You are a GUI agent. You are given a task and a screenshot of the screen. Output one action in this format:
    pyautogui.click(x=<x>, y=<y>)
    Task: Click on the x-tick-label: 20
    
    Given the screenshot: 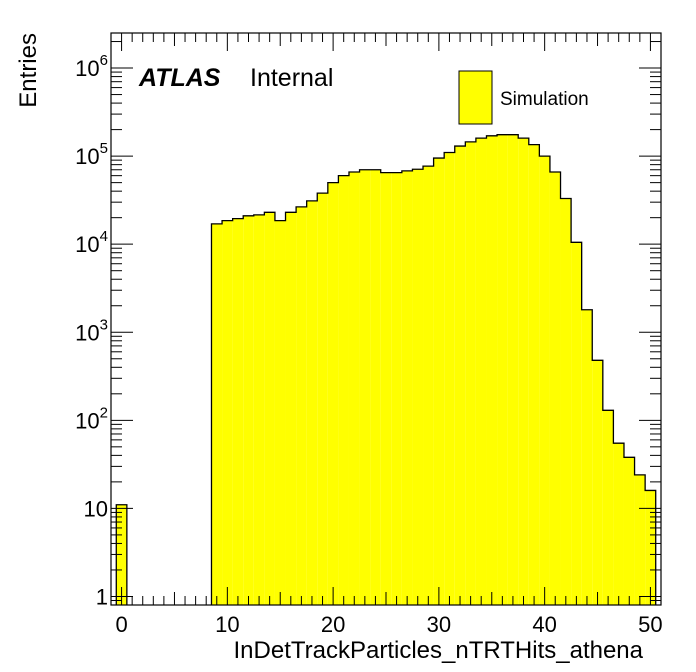 What is the action you would take?
    pyautogui.click(x=333, y=624)
    